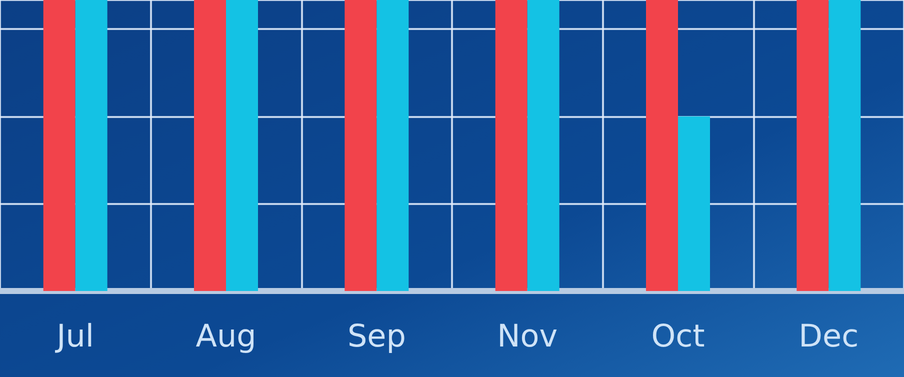 The image size is (904, 377). What do you see at coordinates (376, 336) in the screenshot?
I see `x-tick-label: Sep` at bounding box center [376, 336].